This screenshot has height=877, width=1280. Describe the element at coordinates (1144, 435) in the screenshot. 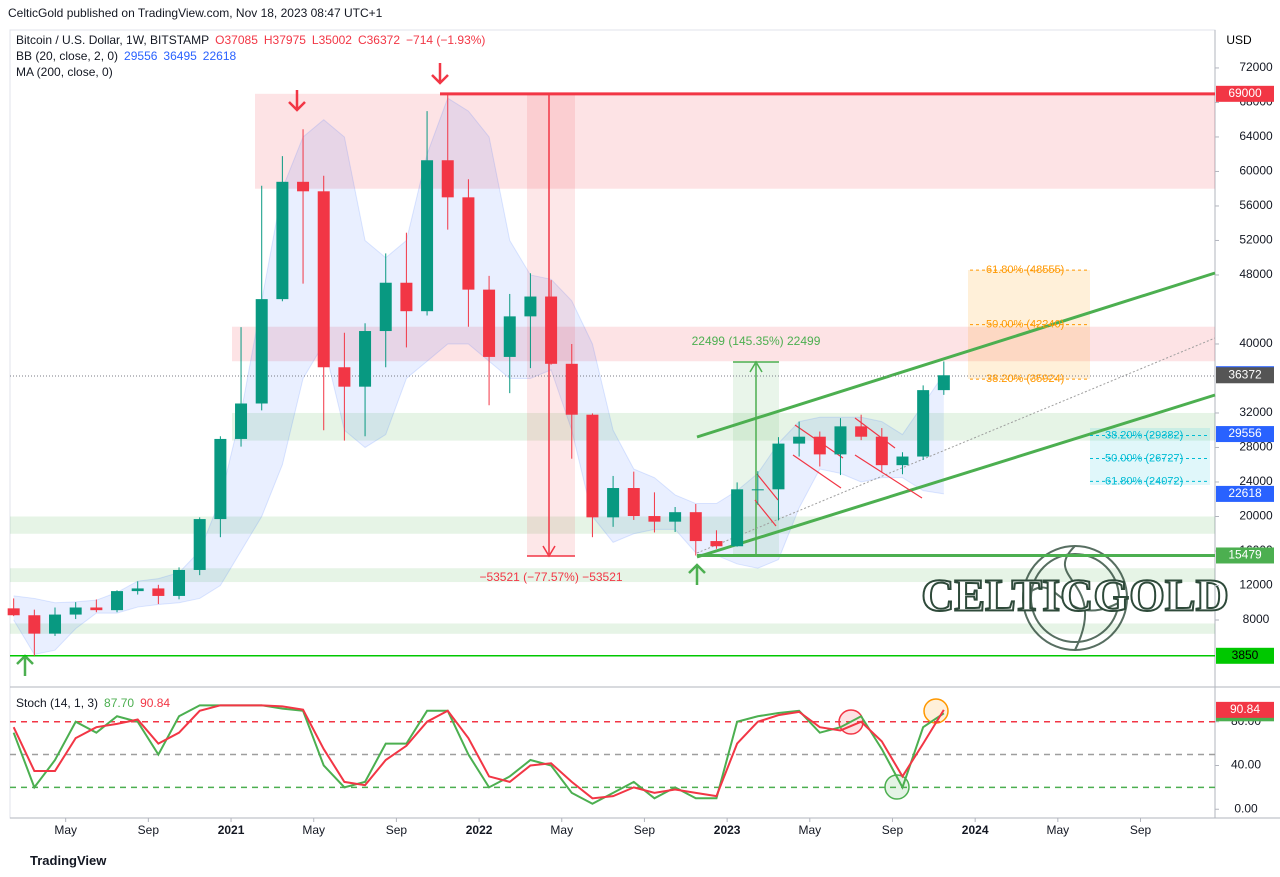

I see `fib-label: 38.20% (29382)` at that location.